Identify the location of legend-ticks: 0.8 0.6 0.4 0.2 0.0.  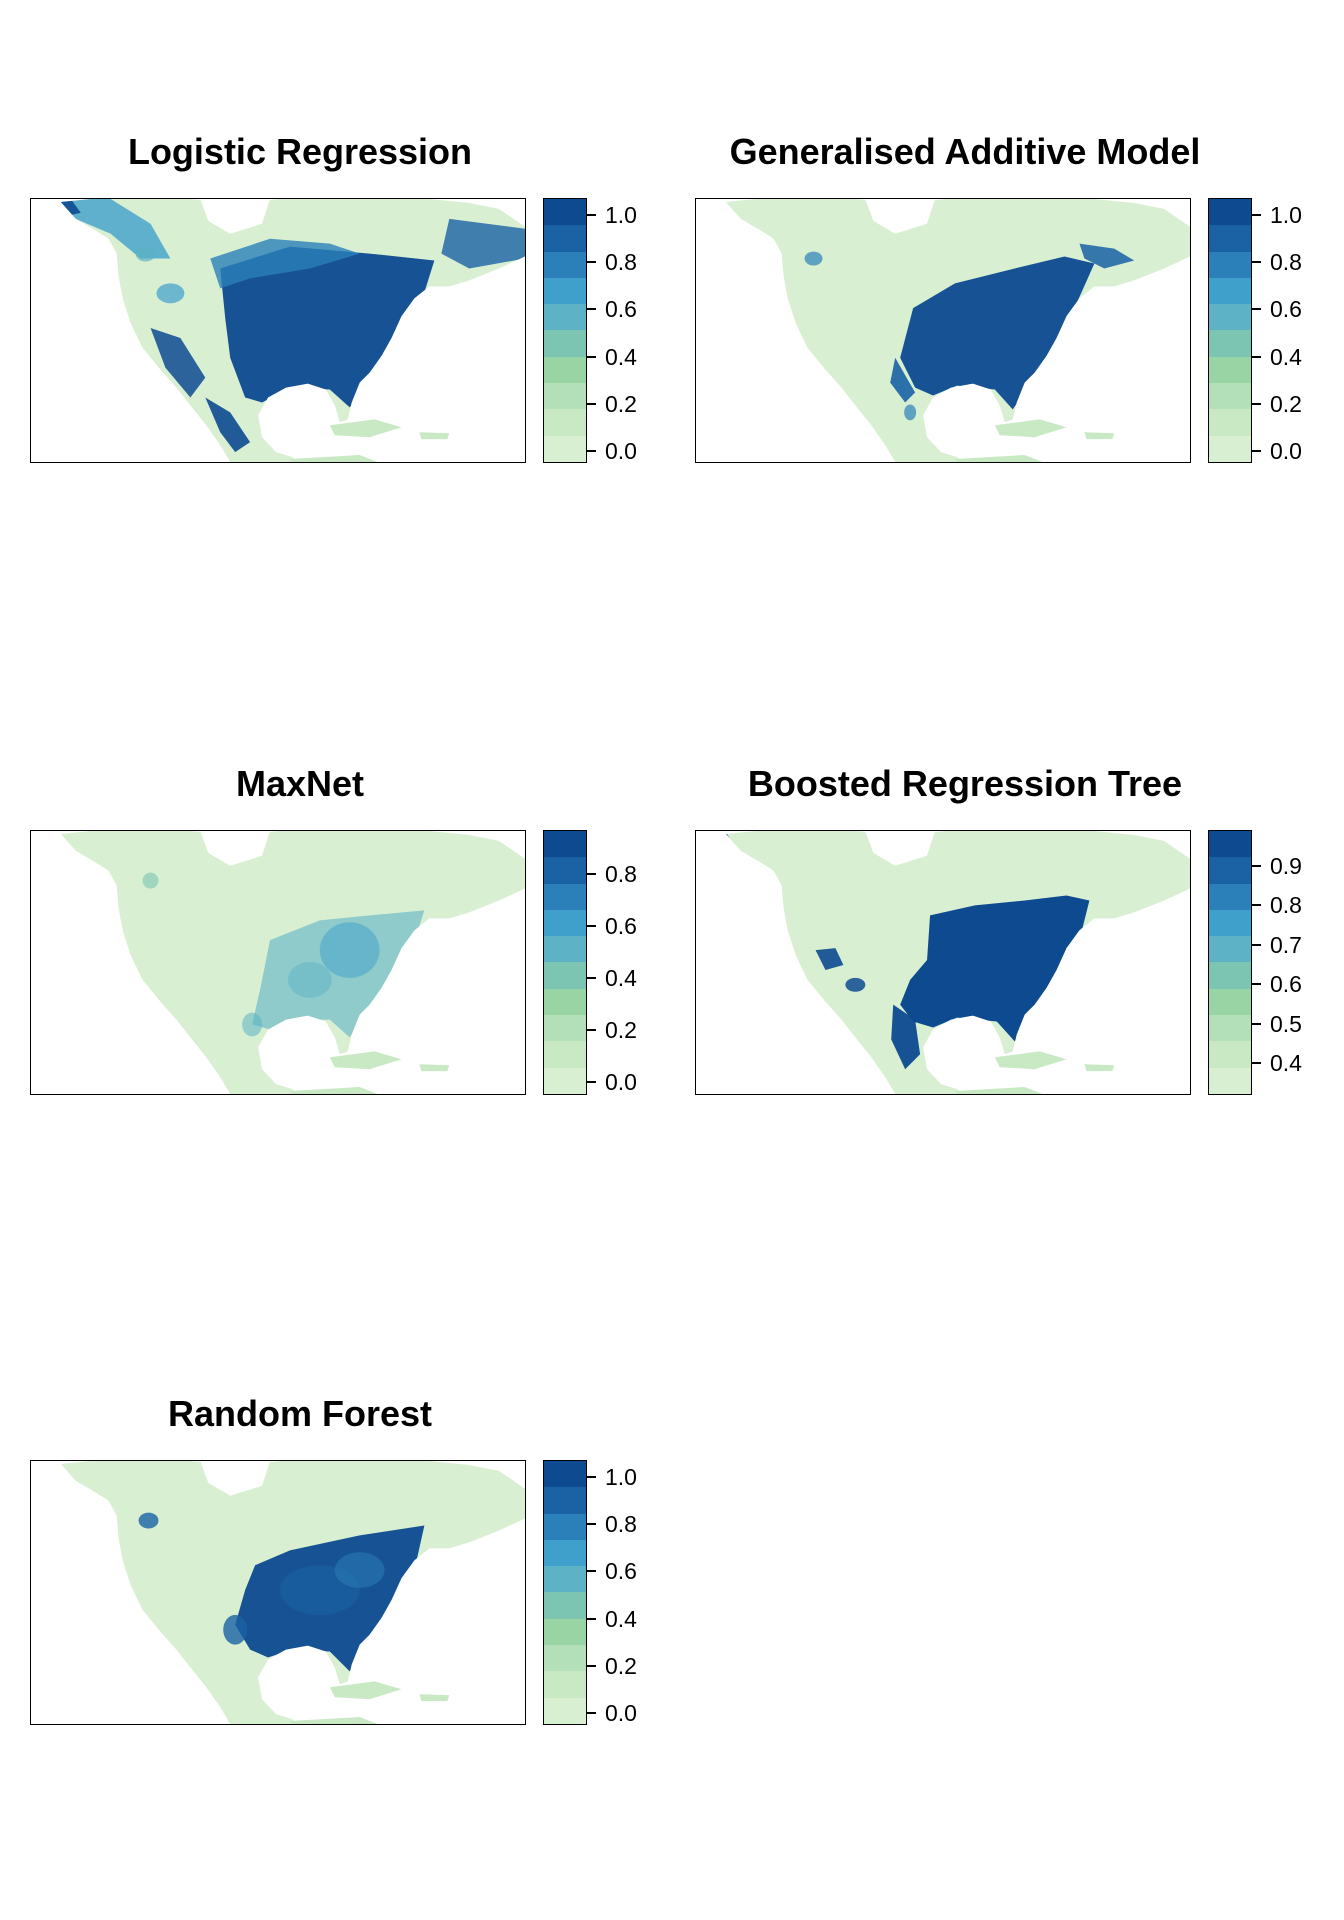
(627, 962).